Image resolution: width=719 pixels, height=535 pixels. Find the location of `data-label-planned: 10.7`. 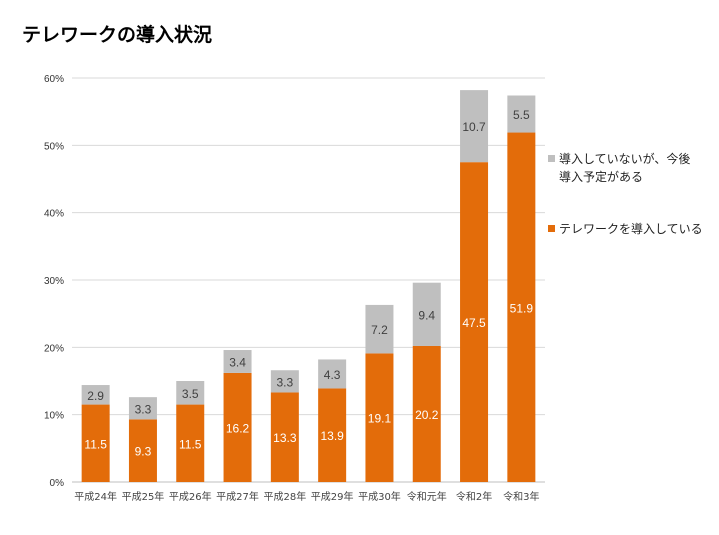

data-label-planned: 10.7 is located at coordinates (474, 127).